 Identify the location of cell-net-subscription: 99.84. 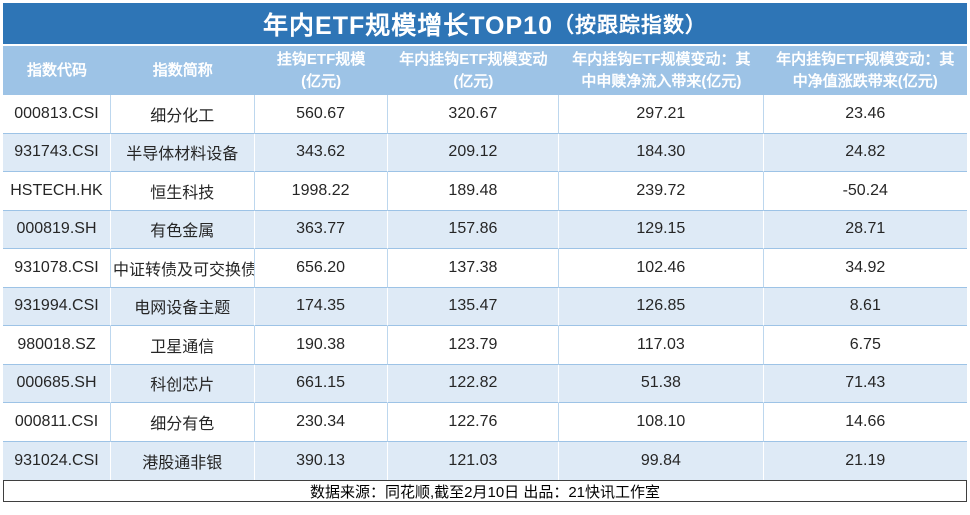
(661, 460).